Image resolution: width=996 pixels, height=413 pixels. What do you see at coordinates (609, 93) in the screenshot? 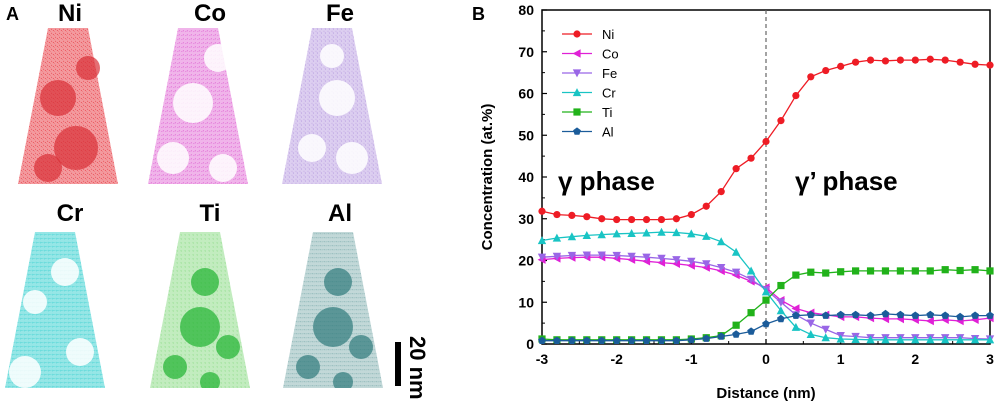
I see `legend-label-cr: Cr` at bounding box center [609, 93].